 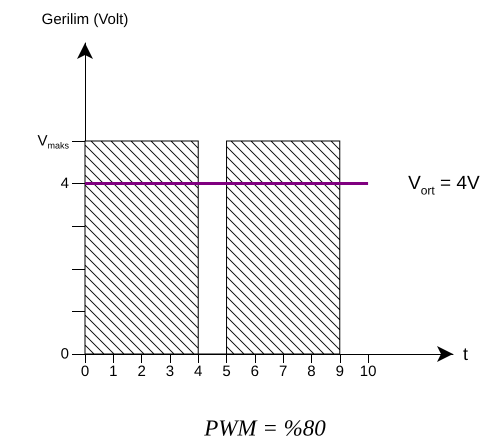 What do you see at coordinates (85, 19) in the screenshot?
I see `y-axis-title: Gerilim (Volt)` at bounding box center [85, 19].